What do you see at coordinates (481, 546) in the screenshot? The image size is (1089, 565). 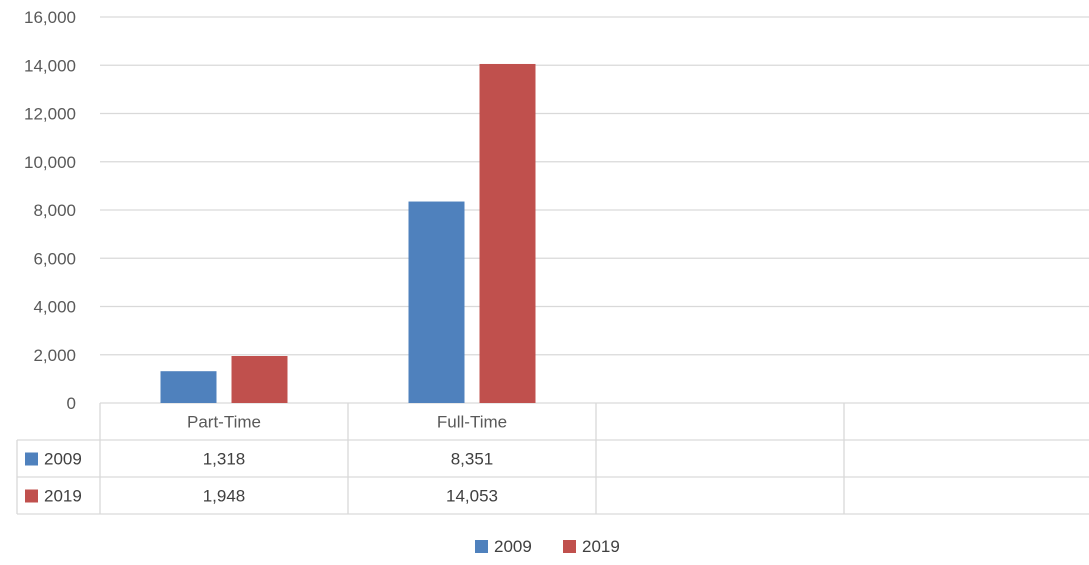 I see `legend-swatch-2009` at bounding box center [481, 546].